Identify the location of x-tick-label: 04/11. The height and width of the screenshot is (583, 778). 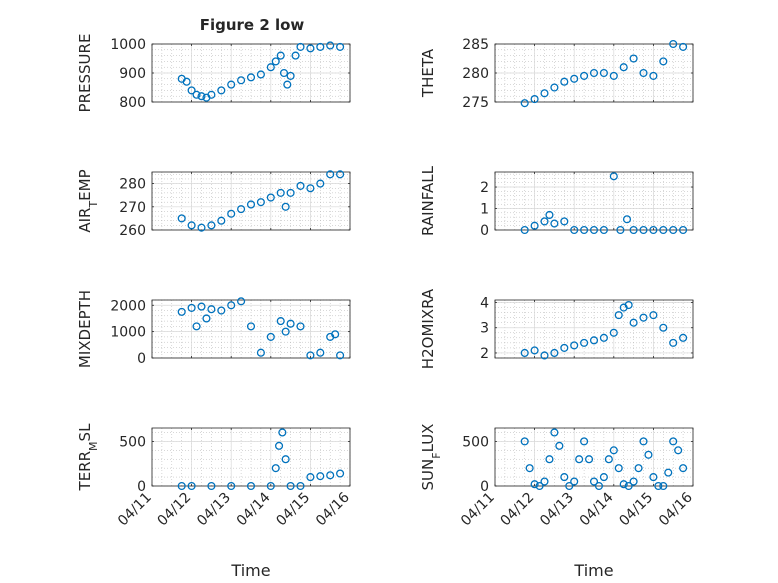
(135, 510).